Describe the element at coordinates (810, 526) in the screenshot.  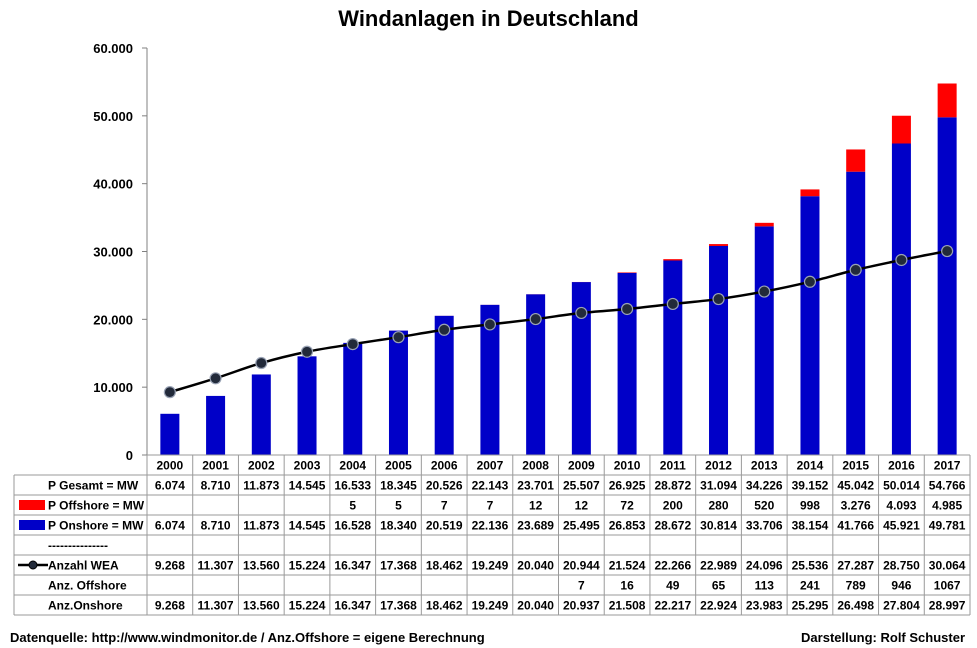
I see `table-cell: 38.154` at that location.